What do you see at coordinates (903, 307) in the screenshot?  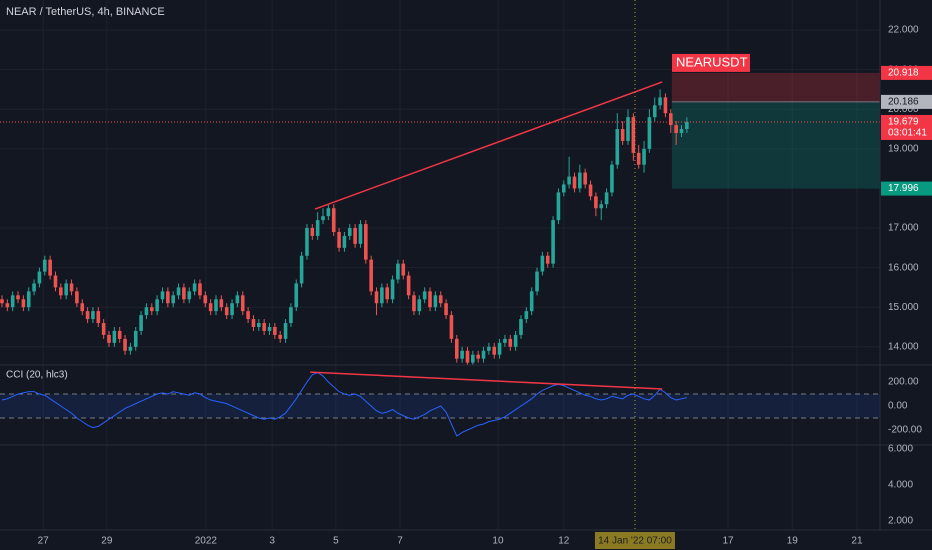 I see `y-tick-label: 15.000` at bounding box center [903, 307].